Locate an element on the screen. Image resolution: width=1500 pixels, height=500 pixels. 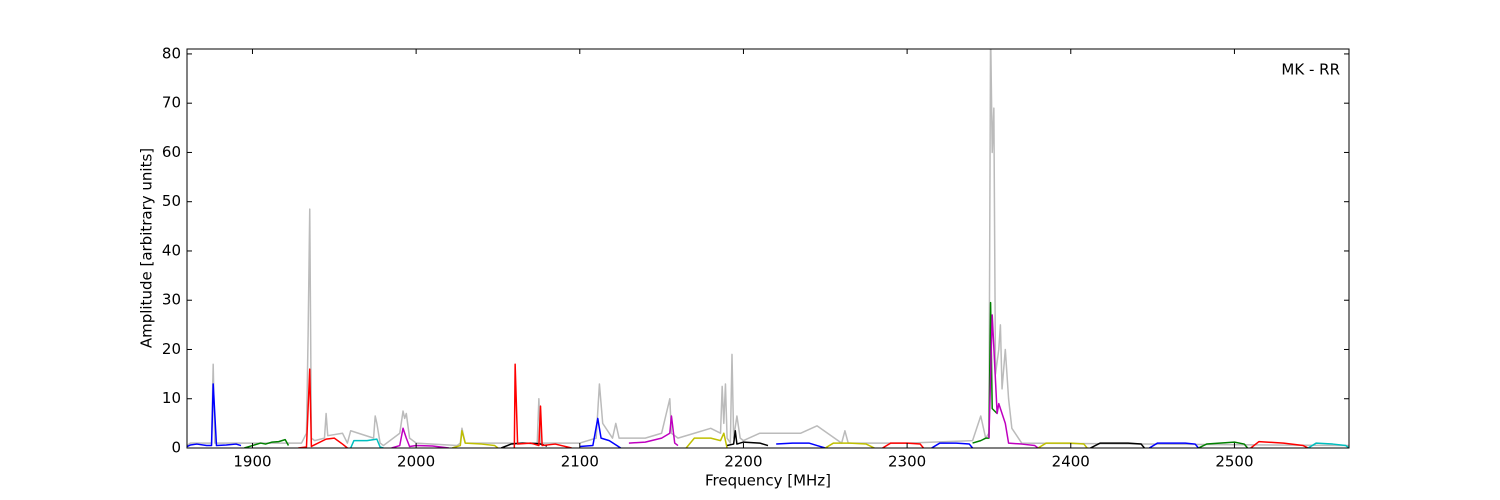
y-tick-label: 80 is located at coordinates (171, 53).